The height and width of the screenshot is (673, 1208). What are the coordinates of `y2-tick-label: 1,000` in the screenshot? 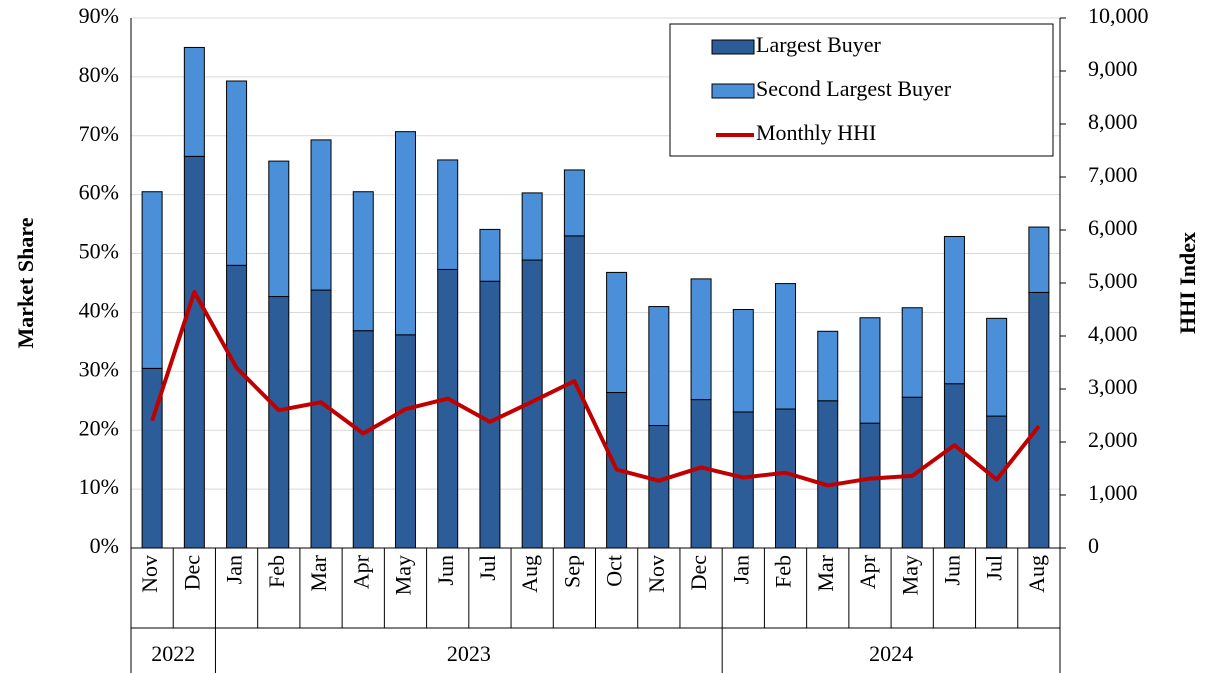 It's located at (1113, 492).